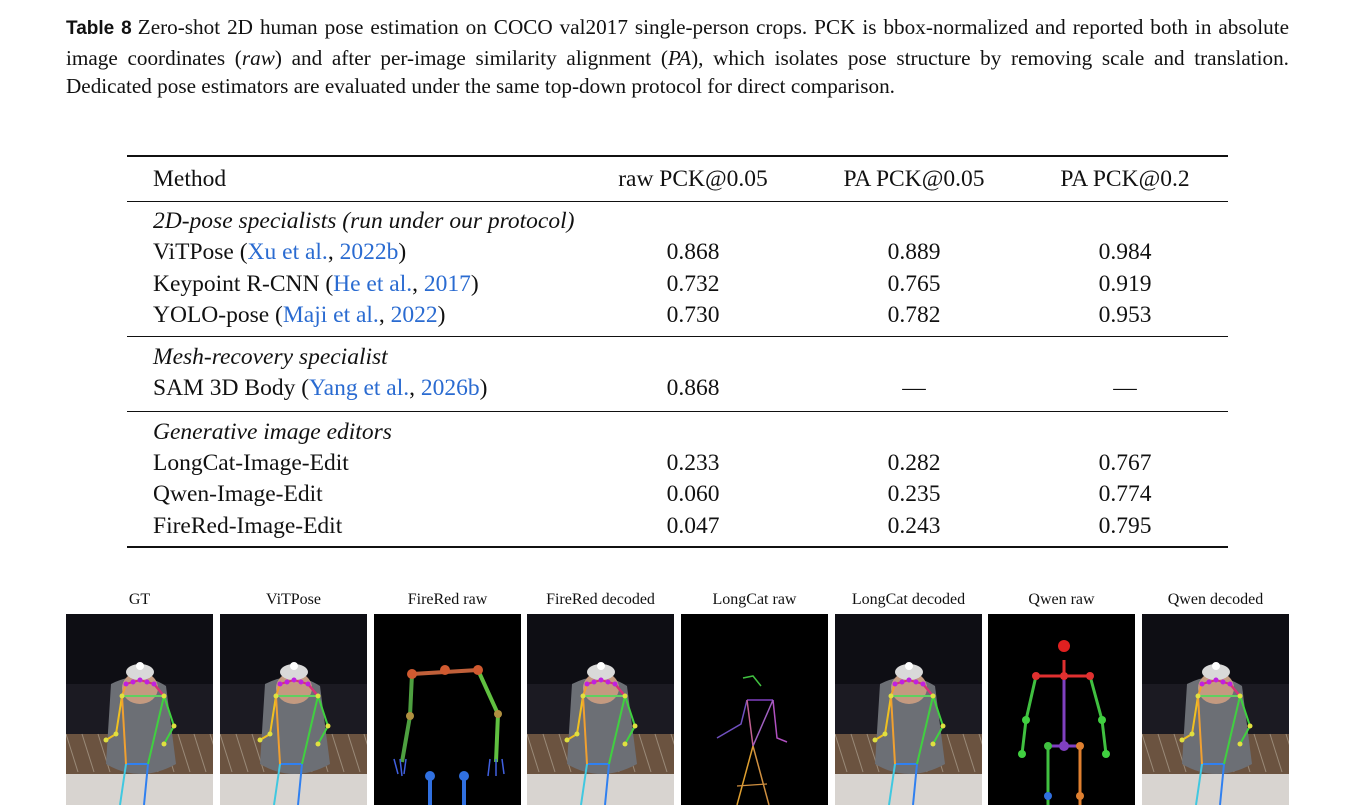 The width and height of the screenshot is (1355, 805). Describe the element at coordinates (248, 525) in the screenshot. I see `method-name: FireRed-Image-Edit` at that location.